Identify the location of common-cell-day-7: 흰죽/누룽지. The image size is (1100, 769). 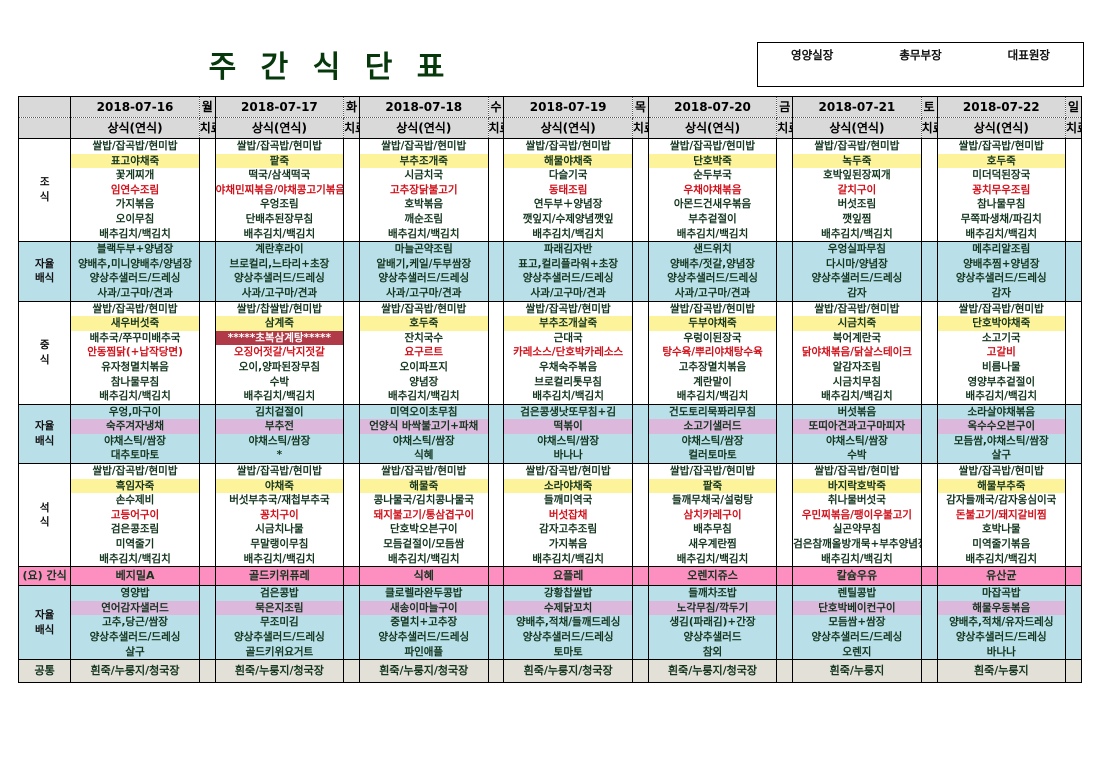
(1002, 671).